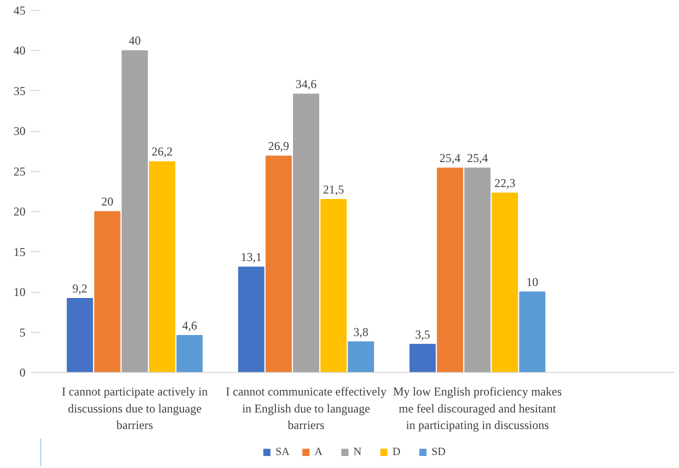 This screenshot has width=679, height=468. What do you see at coordinates (477, 408) in the screenshot?
I see `x-tick-label: My low English proficiency makes me feel discouraged and hesitant in participating in discussions` at bounding box center [477, 408].